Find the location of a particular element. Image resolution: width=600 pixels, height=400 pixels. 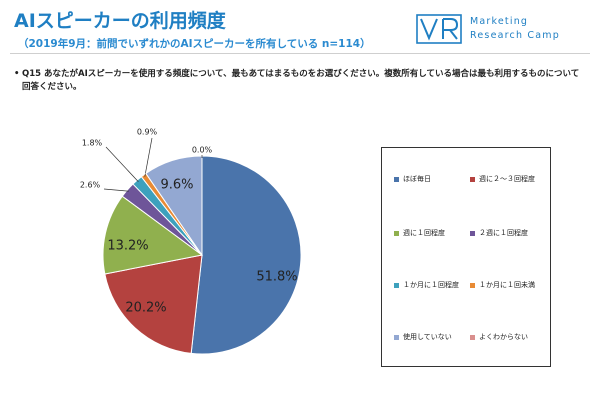

legend-label-slice-7: よくわからない is located at coordinates (503, 337).